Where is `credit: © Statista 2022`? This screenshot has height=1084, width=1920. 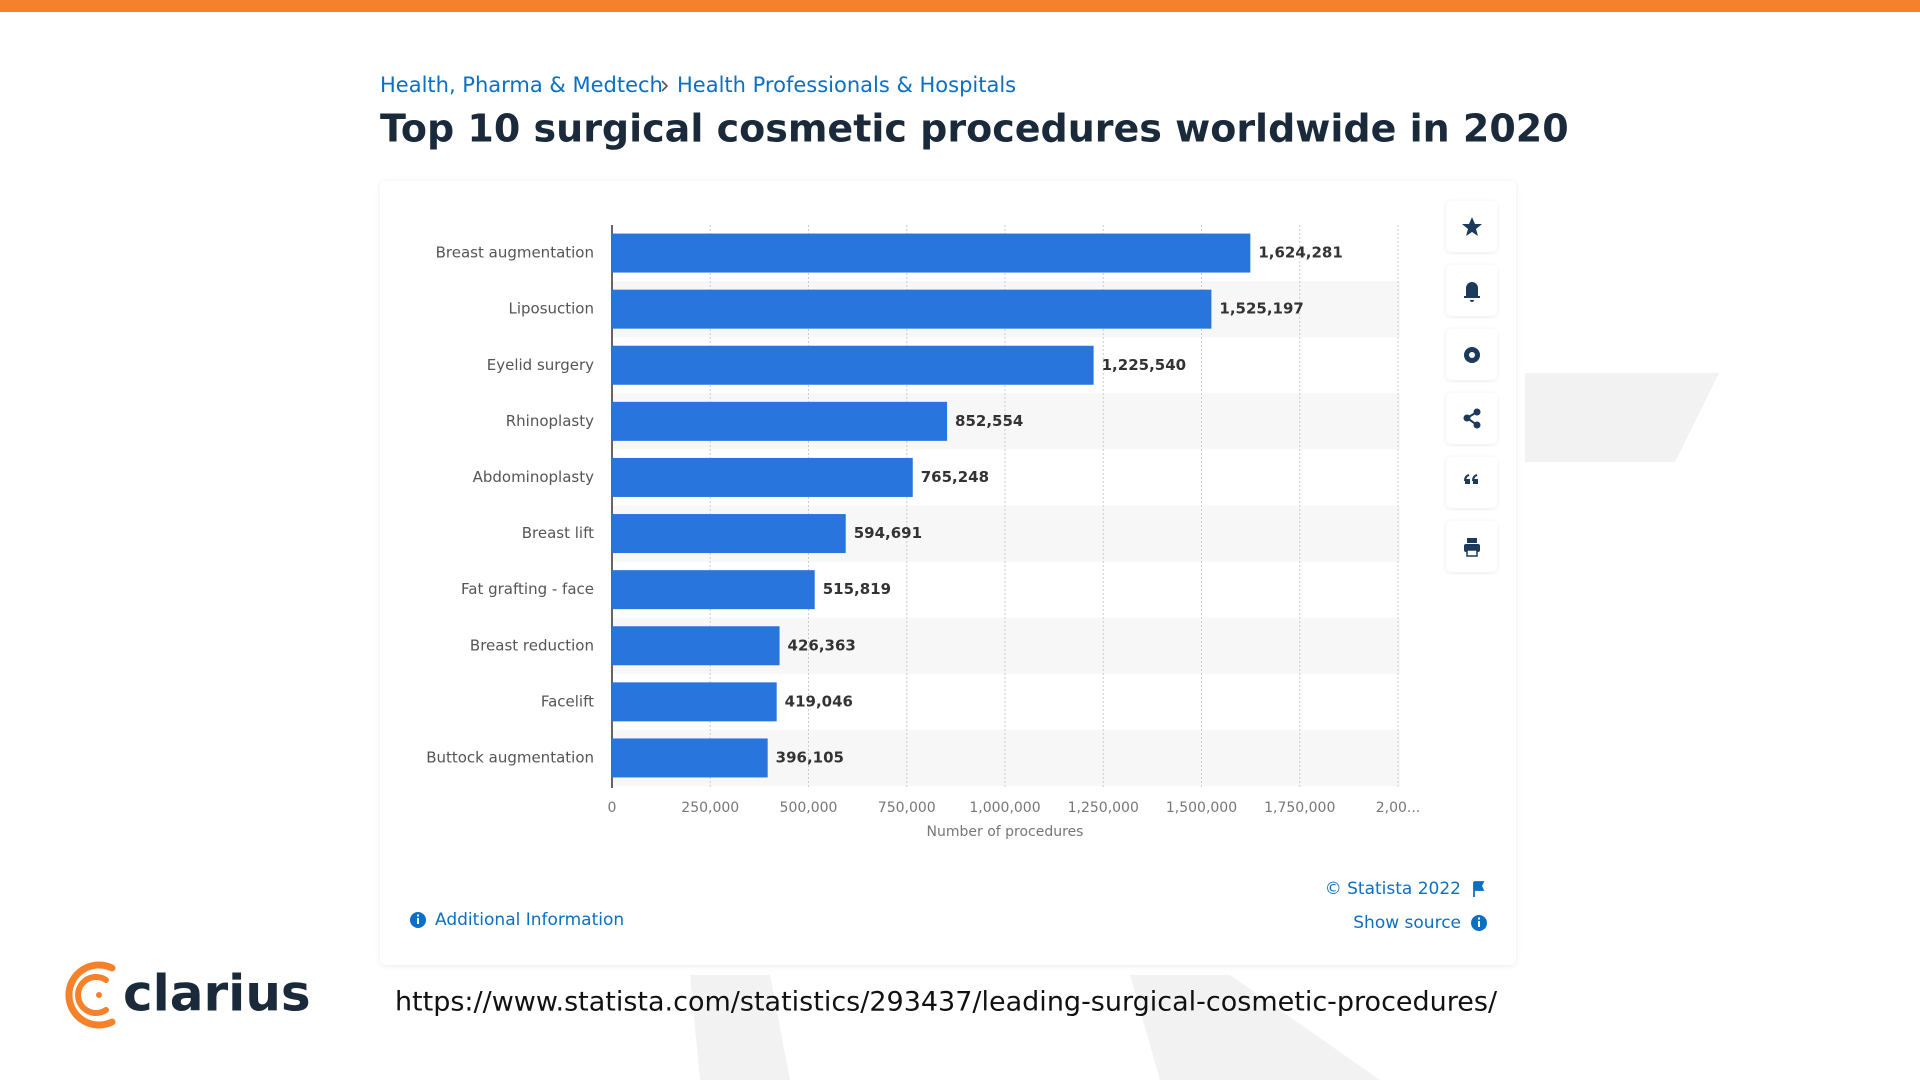
credit: © Statista 2022 is located at coordinates (1393, 889).